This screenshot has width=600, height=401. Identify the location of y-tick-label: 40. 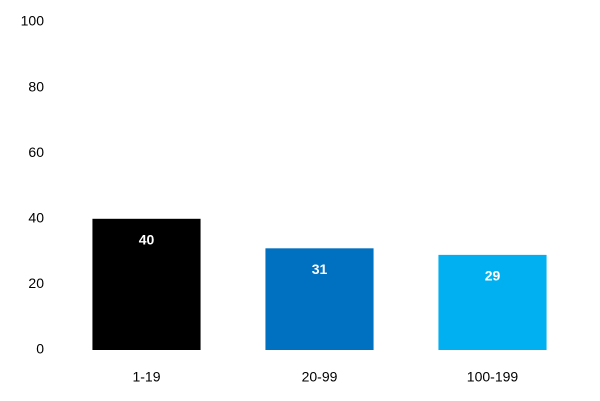
(36, 218).